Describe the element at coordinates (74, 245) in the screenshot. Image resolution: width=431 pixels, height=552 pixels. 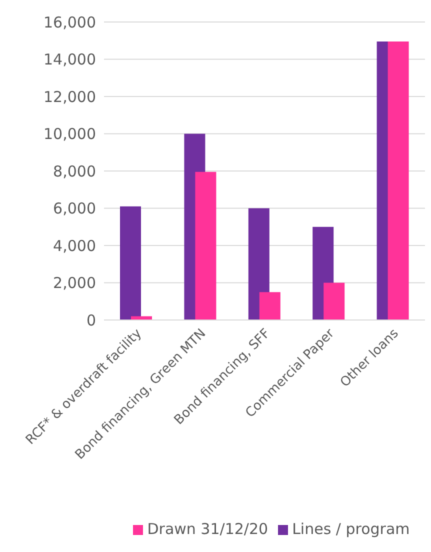
I see `y-tick-label: 4,000` at that location.